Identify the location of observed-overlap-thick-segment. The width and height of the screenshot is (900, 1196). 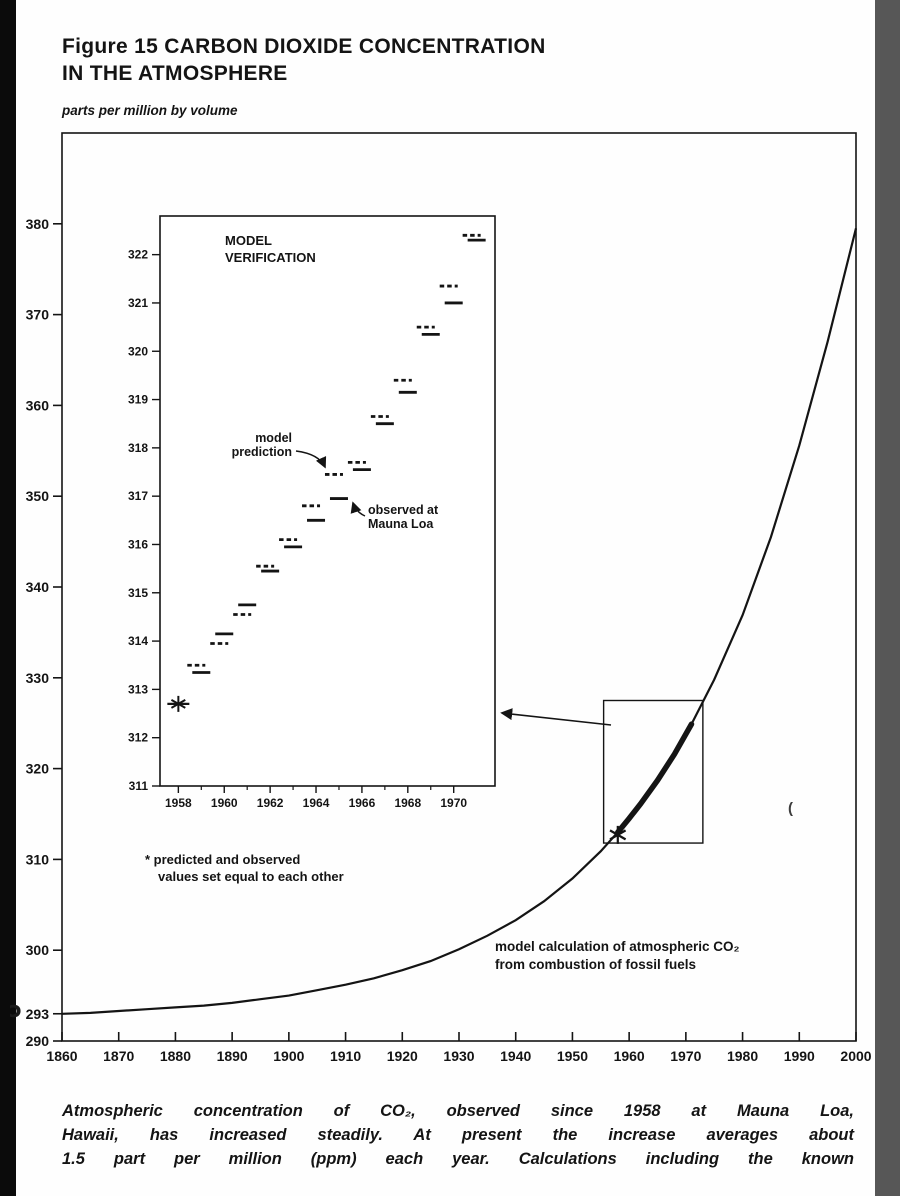
(655, 778).